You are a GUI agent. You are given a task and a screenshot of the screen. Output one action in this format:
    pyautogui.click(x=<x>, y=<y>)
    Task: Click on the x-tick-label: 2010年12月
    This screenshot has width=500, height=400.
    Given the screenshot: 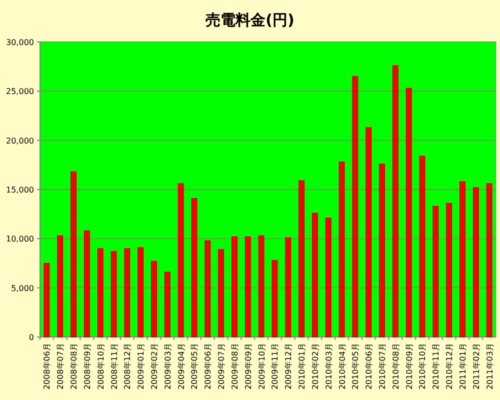 What is the action you would take?
    pyautogui.click(x=449, y=366)
    